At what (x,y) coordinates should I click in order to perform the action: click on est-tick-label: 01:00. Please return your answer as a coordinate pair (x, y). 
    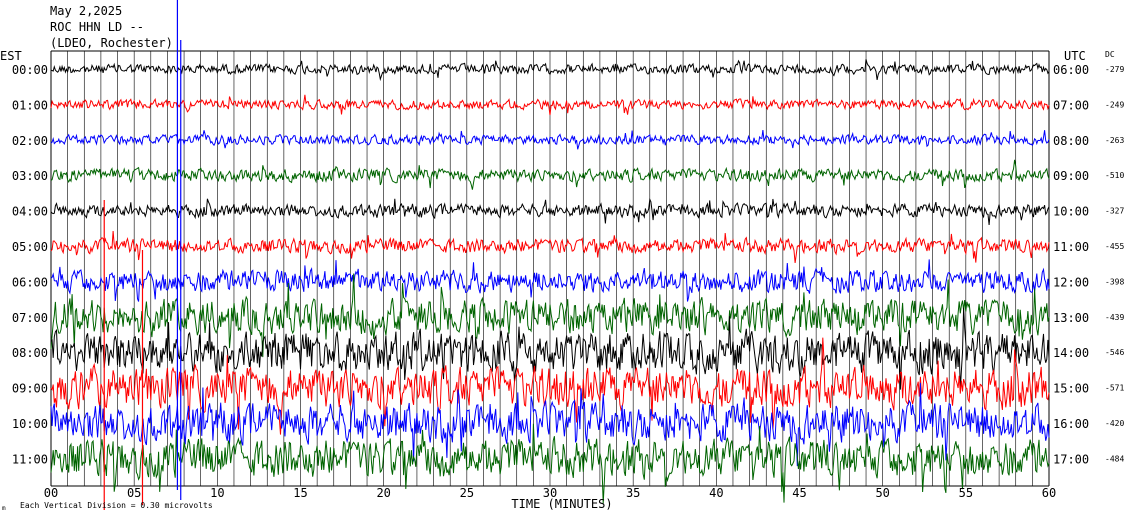
    Looking at the image, I should click on (30, 105).